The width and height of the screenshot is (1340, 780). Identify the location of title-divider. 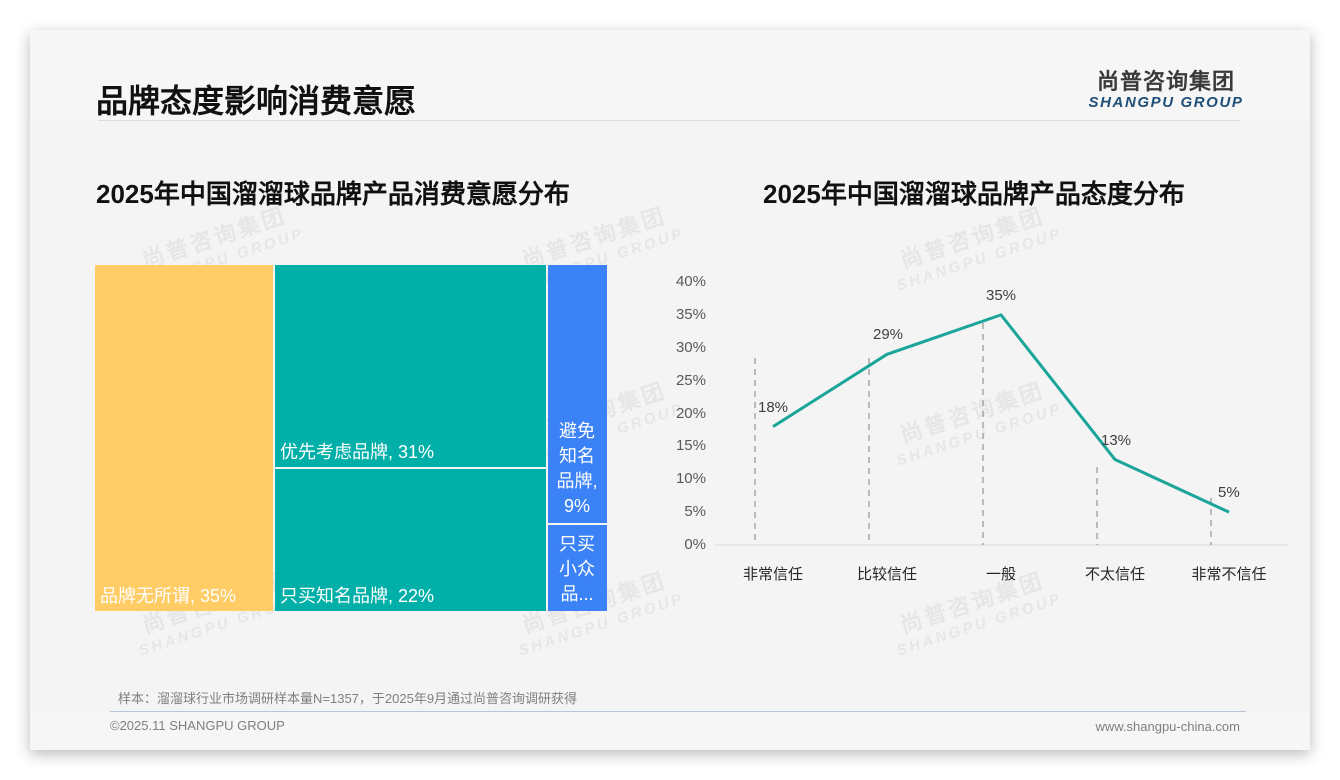
(669, 120).